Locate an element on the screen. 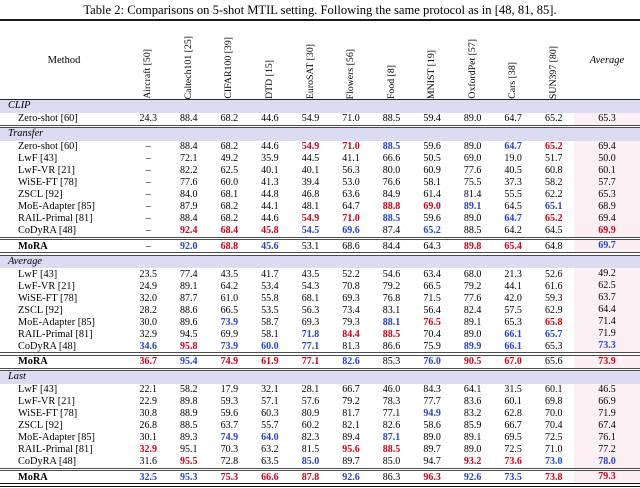 Image resolution: width=640 pixels, height=488 pixels. value-cell: 56.3 is located at coordinates (351, 170).